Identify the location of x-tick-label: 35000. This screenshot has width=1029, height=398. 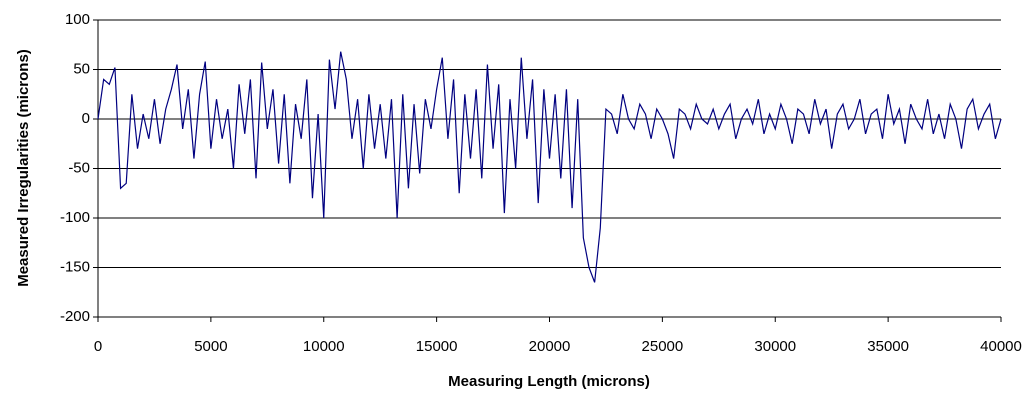
(888, 346).